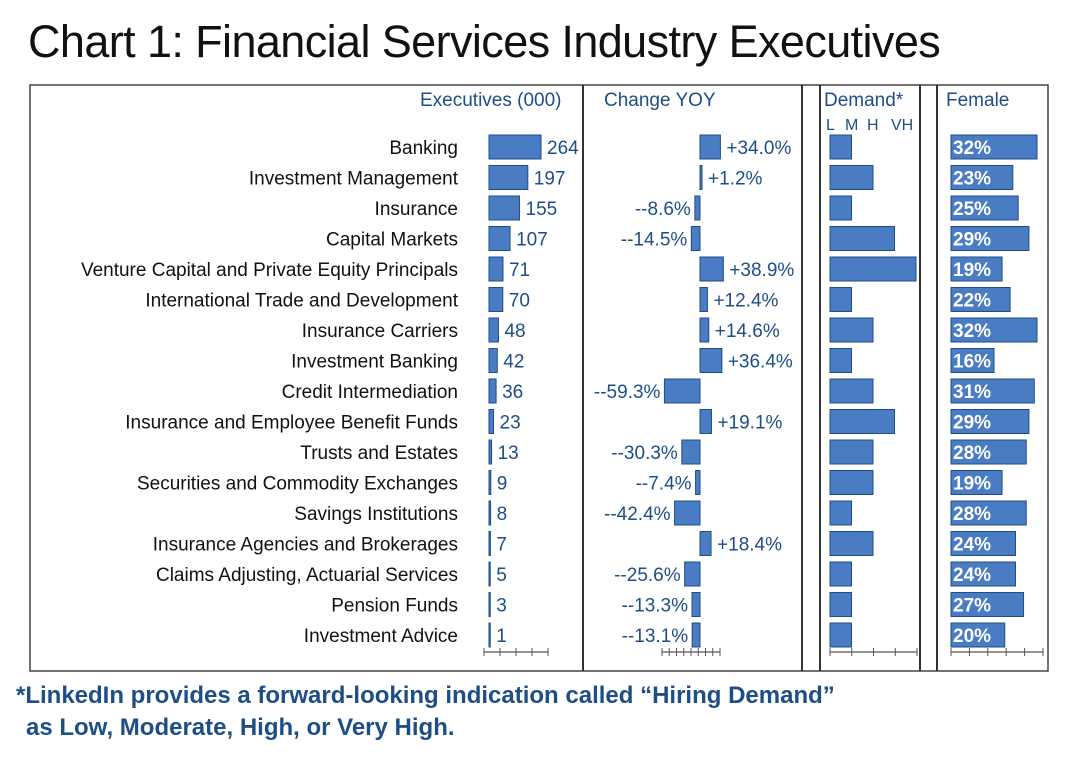  Describe the element at coordinates (376, 514) in the screenshot. I see `category-label: Savings Institutions` at that location.